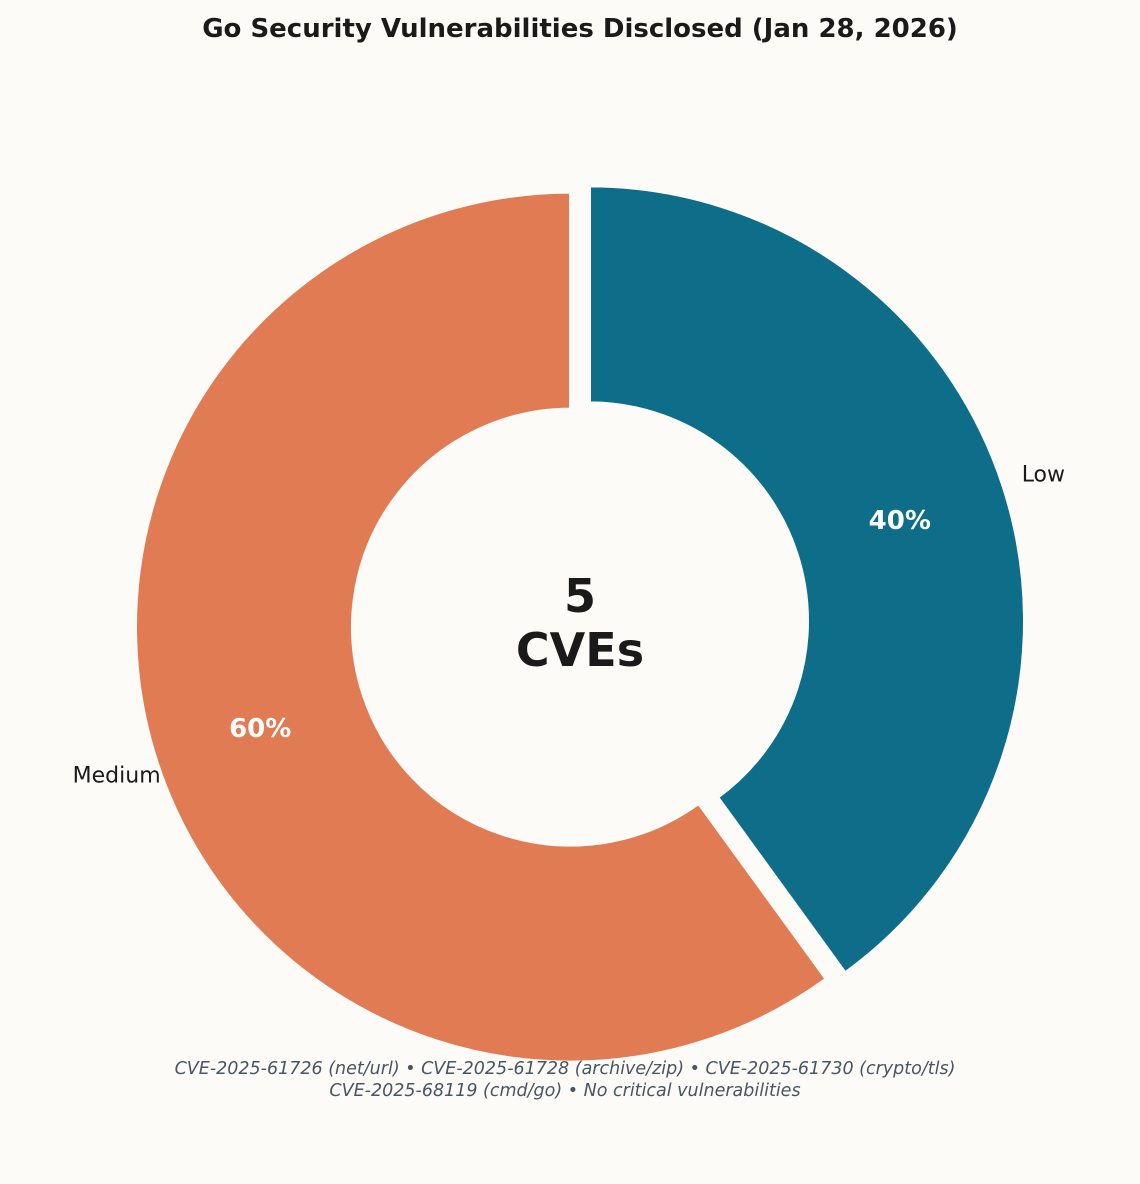 This screenshot has width=1140, height=1184. I want to click on center-unit: CVEs, so click(580, 650).